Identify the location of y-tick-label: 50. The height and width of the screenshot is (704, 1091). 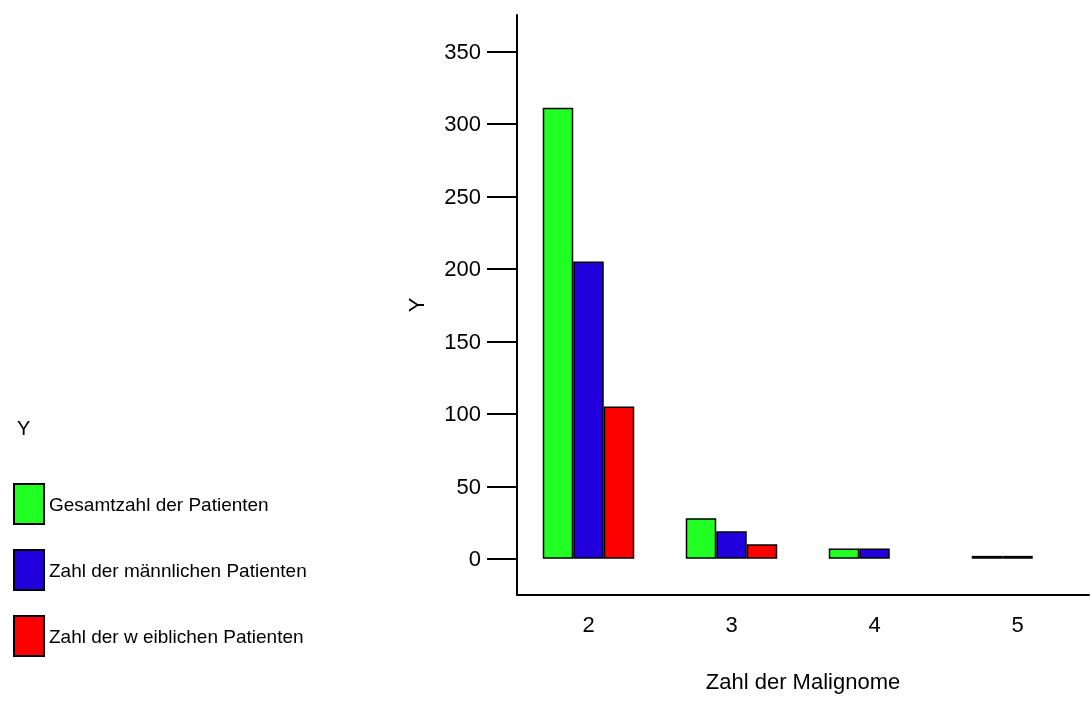
(468, 486).